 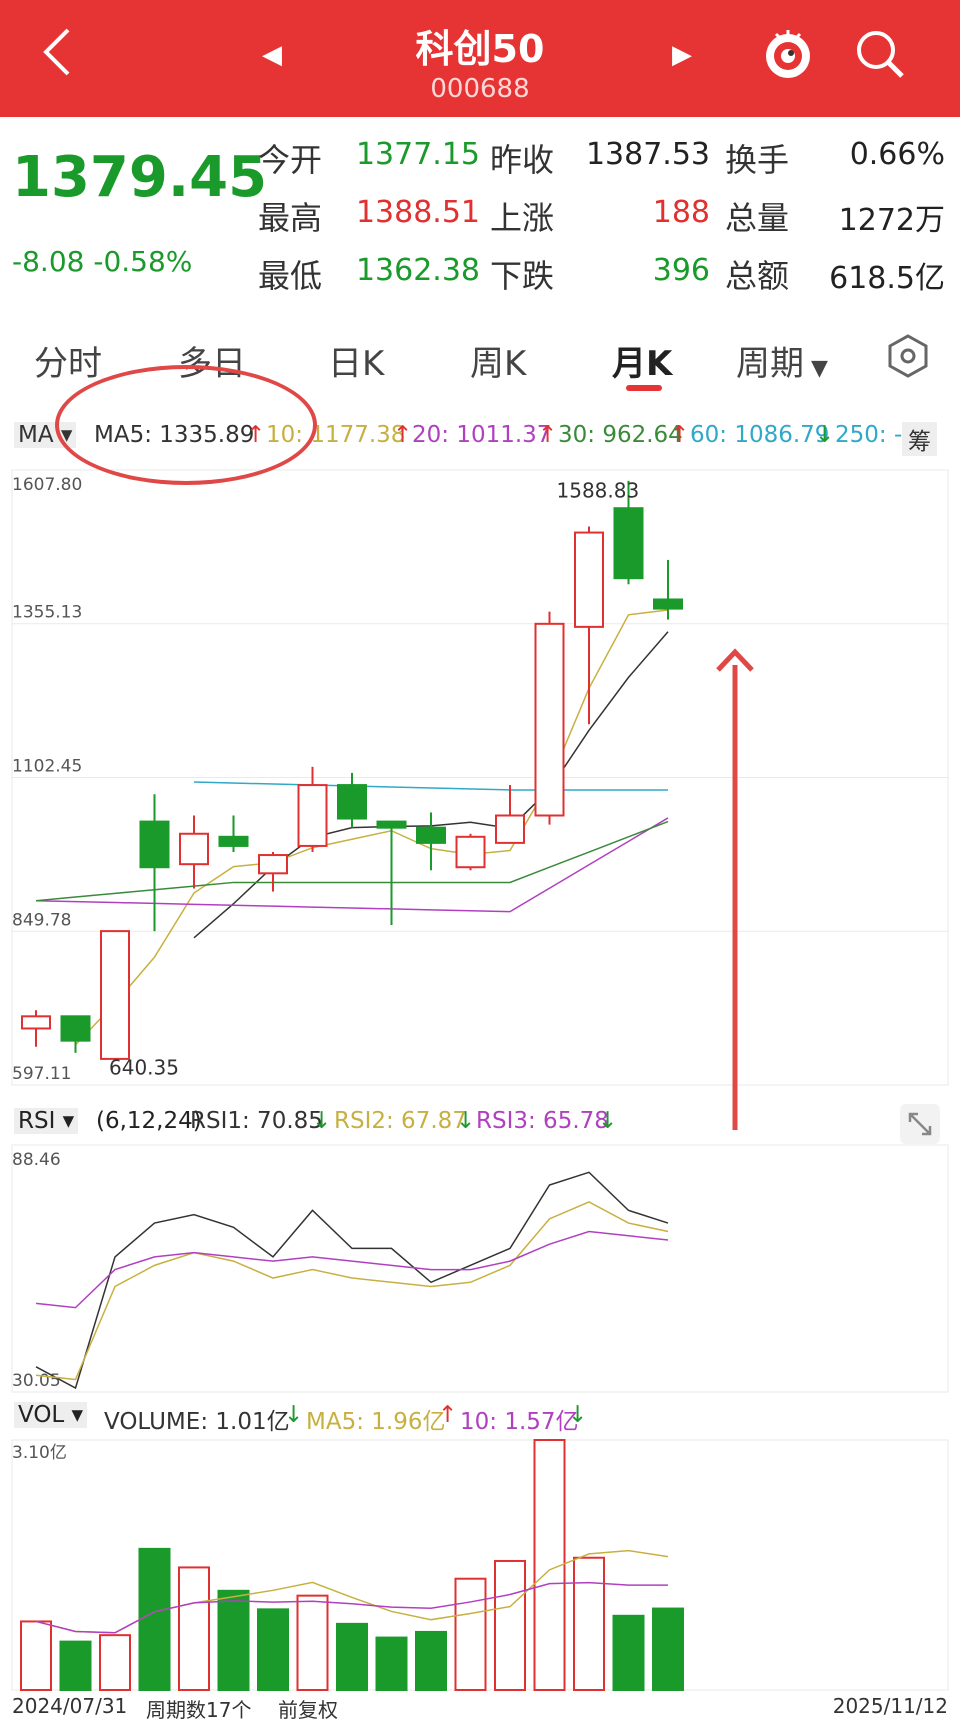 I want to click on rsi1-value: RSI1: 70.85, so click(x=256, y=1121).